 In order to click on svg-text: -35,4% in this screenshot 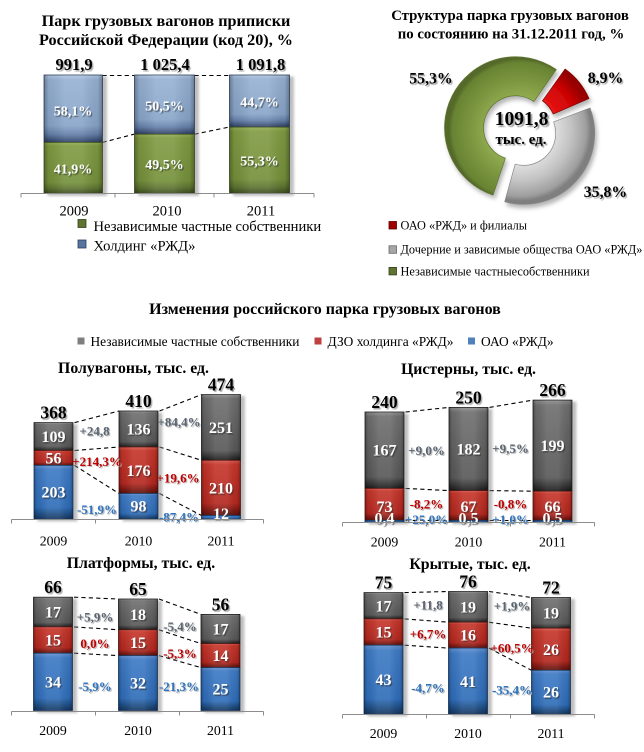, I will do `click(512, 690)`.